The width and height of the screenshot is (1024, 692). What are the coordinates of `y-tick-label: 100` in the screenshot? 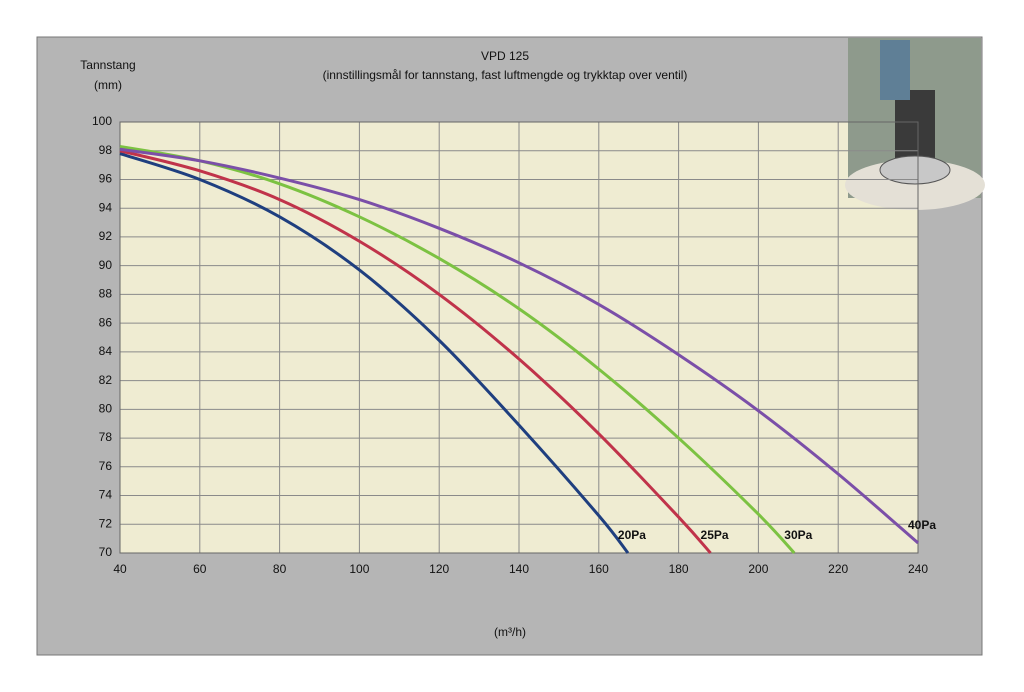 It's located at (102, 121).